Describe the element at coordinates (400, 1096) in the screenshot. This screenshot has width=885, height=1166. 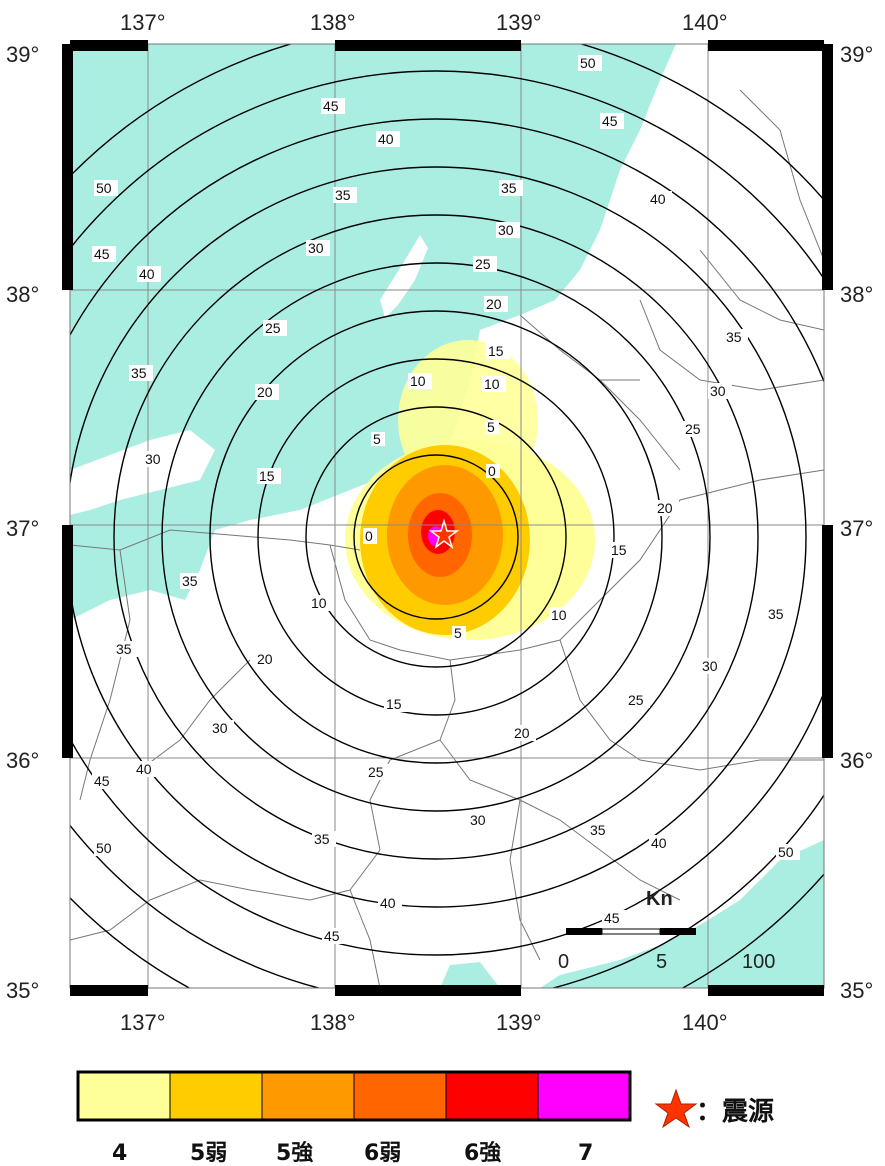
I see `legend-swatch-6-lower` at that location.